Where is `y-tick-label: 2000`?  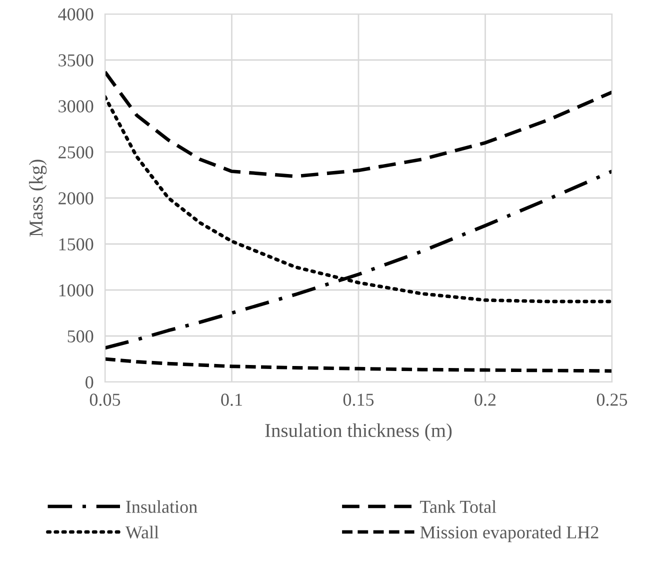
y-tick-label: 2000 is located at coordinates (76, 198).